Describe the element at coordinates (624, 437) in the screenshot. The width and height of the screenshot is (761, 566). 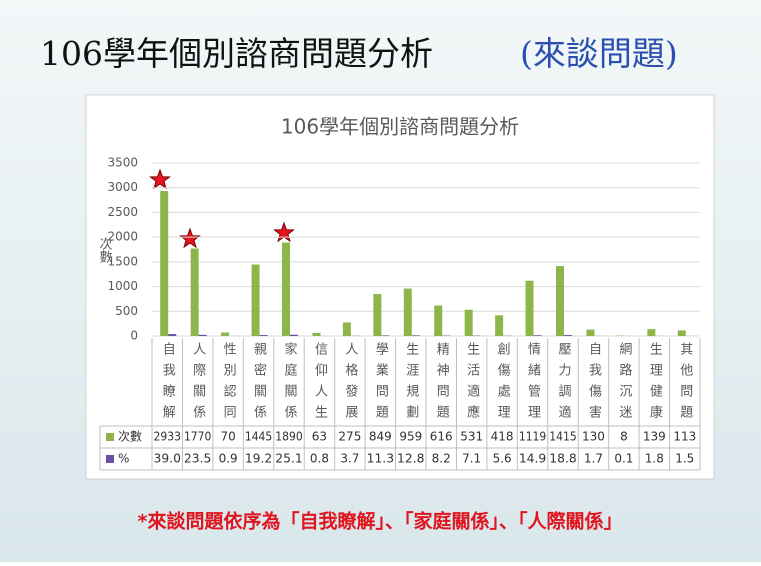
I see `table-value: 8` at that location.